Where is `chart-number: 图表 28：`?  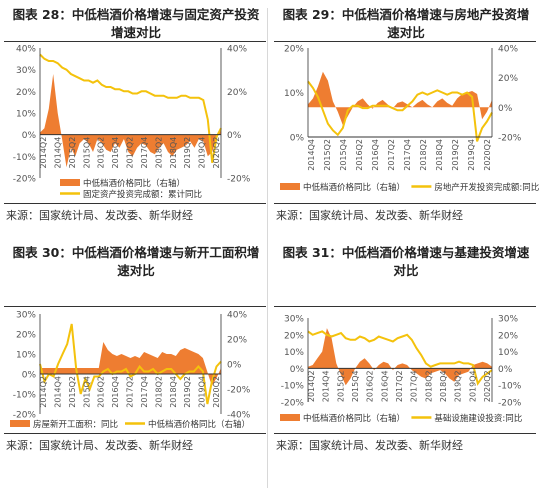
chart-number: 图表 28： is located at coordinates (42, 14).